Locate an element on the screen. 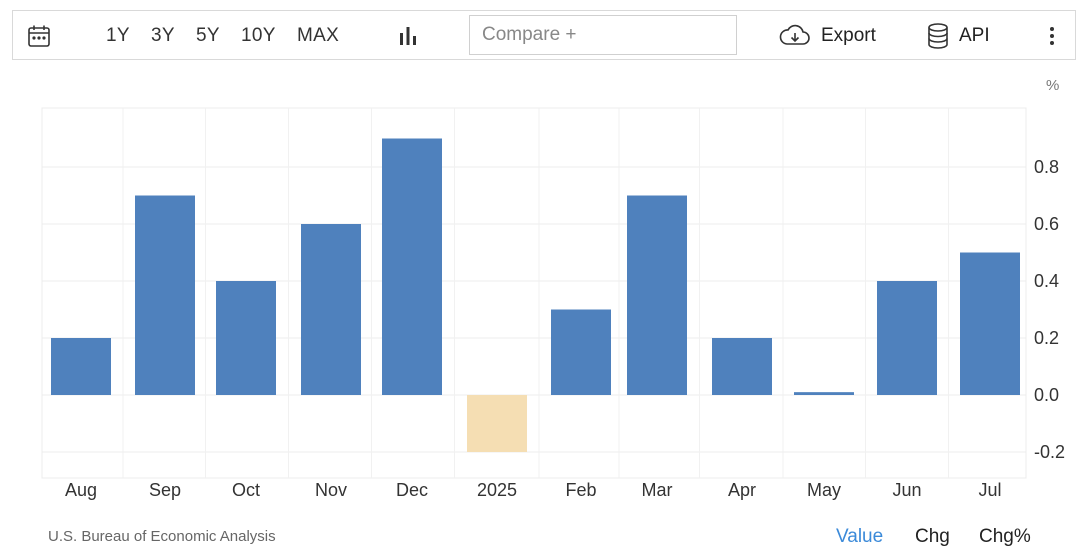 This screenshot has height=554, width=1088. source-label: U.S. Bureau of Economic Analysis is located at coordinates (162, 536).